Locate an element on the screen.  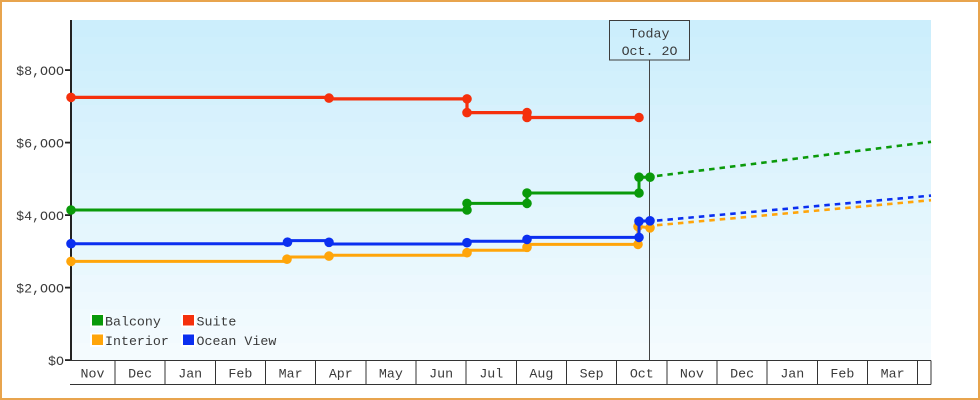
svg-text: Jul is located at coordinates (491, 374).